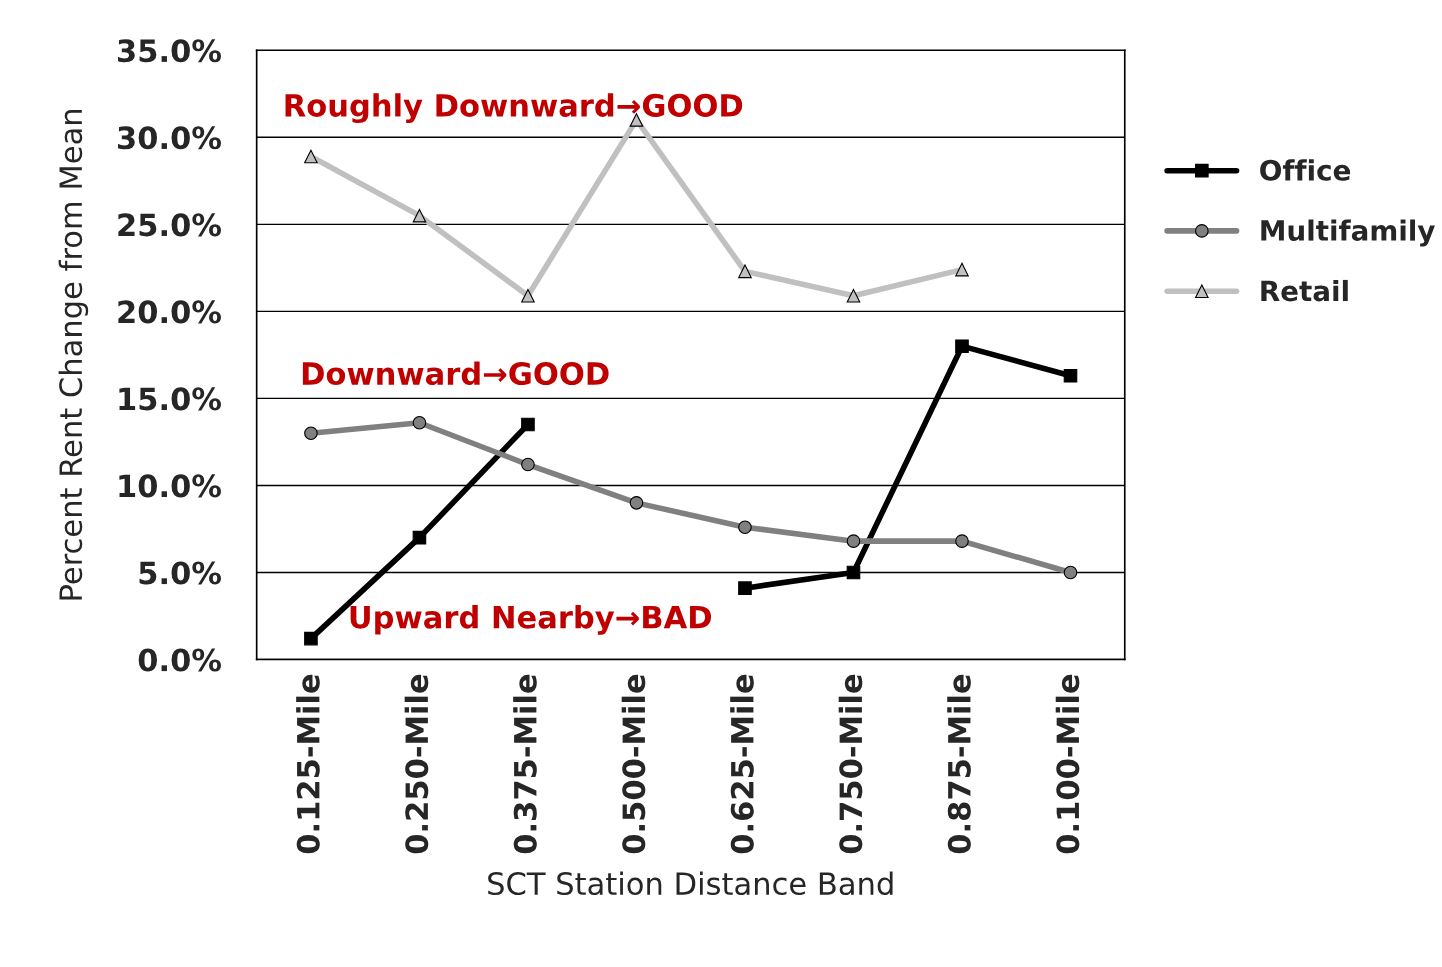 Image resolution: width=1442 pixels, height=967 pixels. I want to click on x-tick-label: 0.125-Mile, so click(308, 764).